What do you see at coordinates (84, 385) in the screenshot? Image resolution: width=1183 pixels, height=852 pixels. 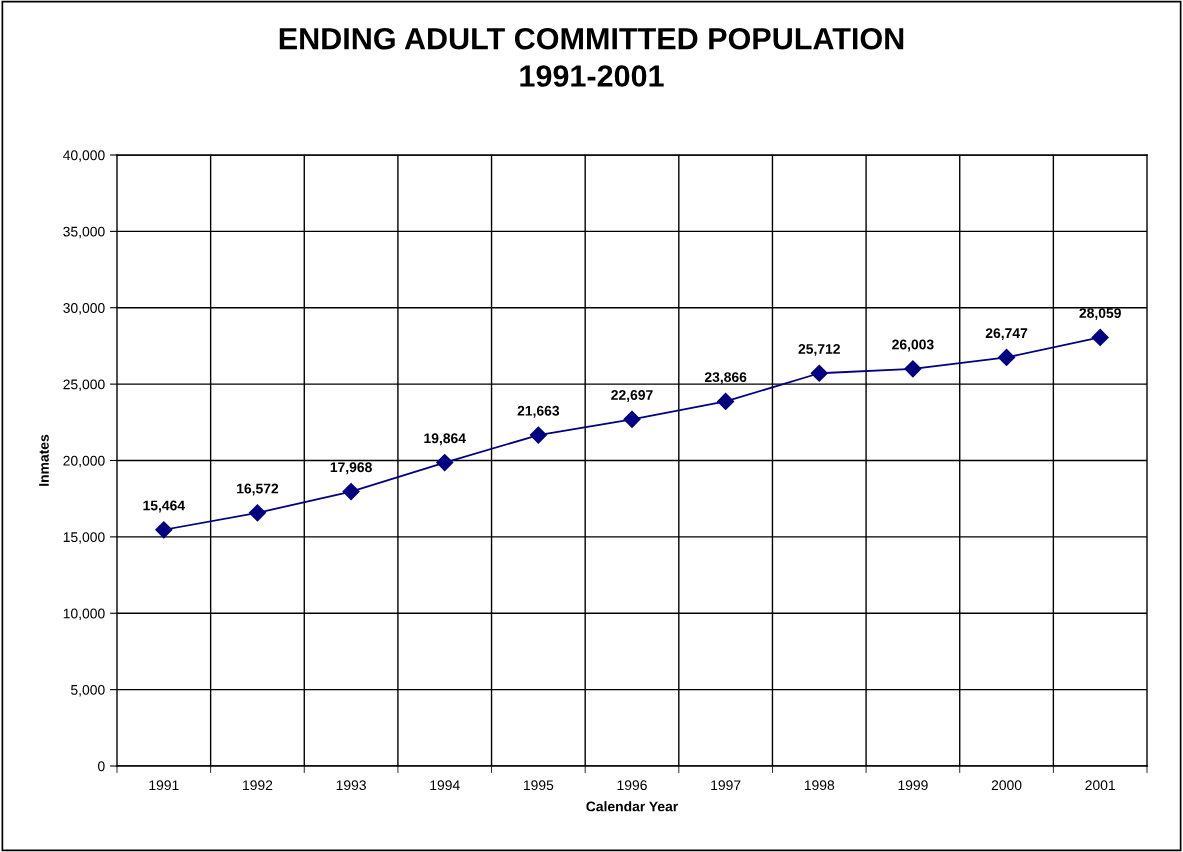 I see `y-tick-label: 25,000` at bounding box center [84, 385].